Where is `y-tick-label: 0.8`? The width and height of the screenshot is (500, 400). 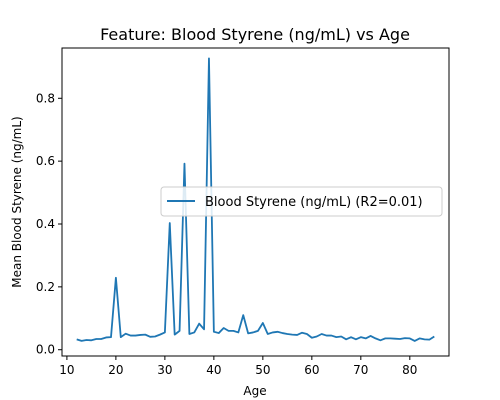
y-tick-label: 0.8 is located at coordinates (45, 98).